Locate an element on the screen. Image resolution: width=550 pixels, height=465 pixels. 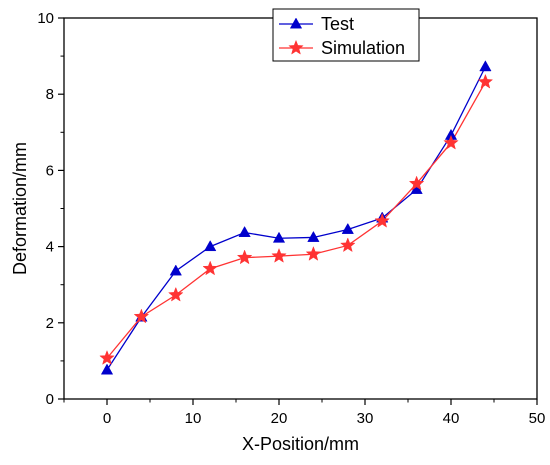
x-tick-label: 10 is located at coordinates (193, 418).